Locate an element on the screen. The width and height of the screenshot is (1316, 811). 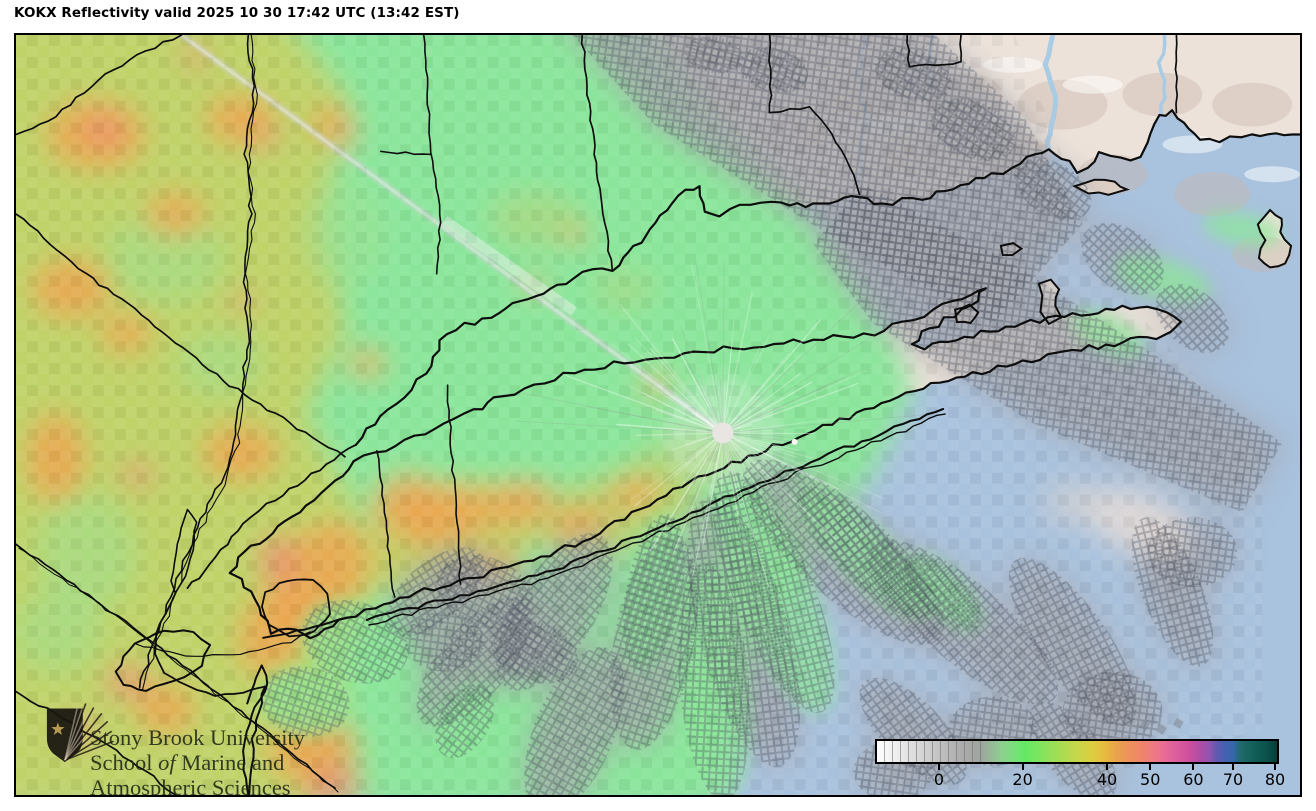
colorbar-tick-label: 80 is located at coordinates (1275, 779).